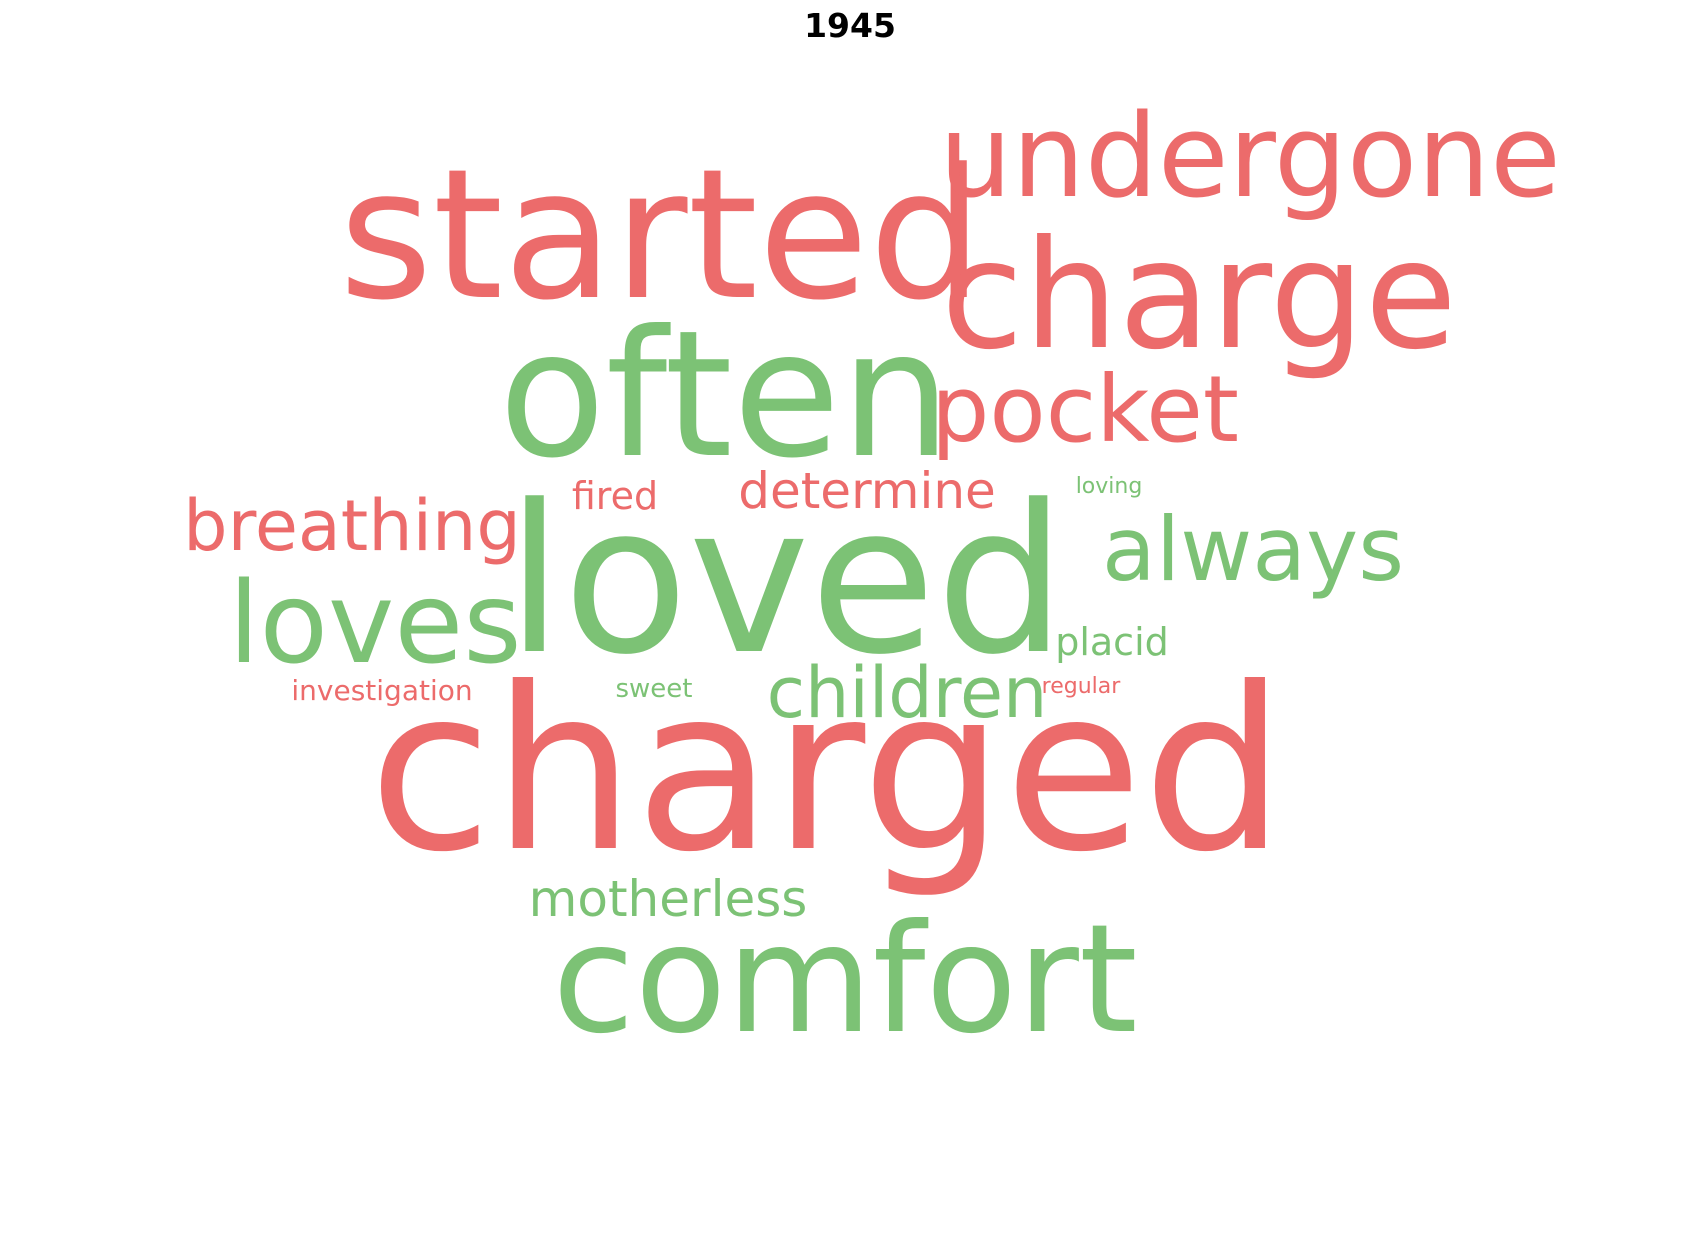  Describe the element at coordinates (907, 693) in the screenshot. I see `word-children: children` at that location.